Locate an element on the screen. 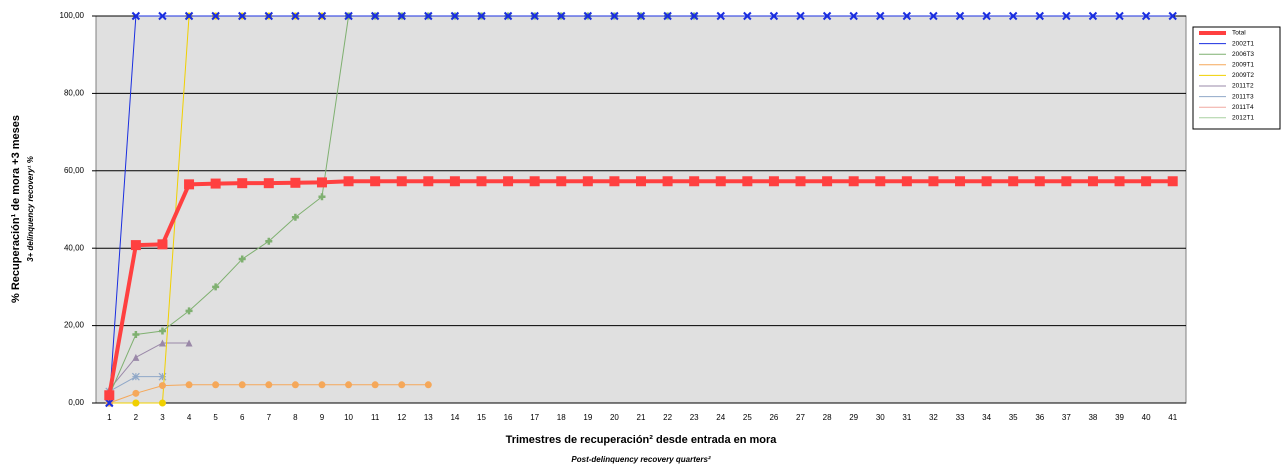 The width and height of the screenshot is (1286, 469). x-tick-label: 6 is located at coordinates (242, 417).